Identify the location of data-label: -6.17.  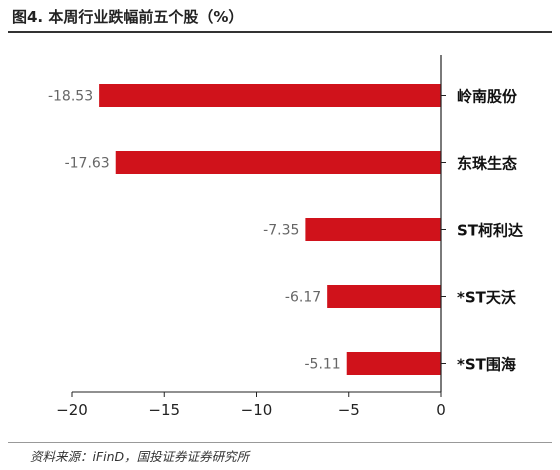
(303, 298).